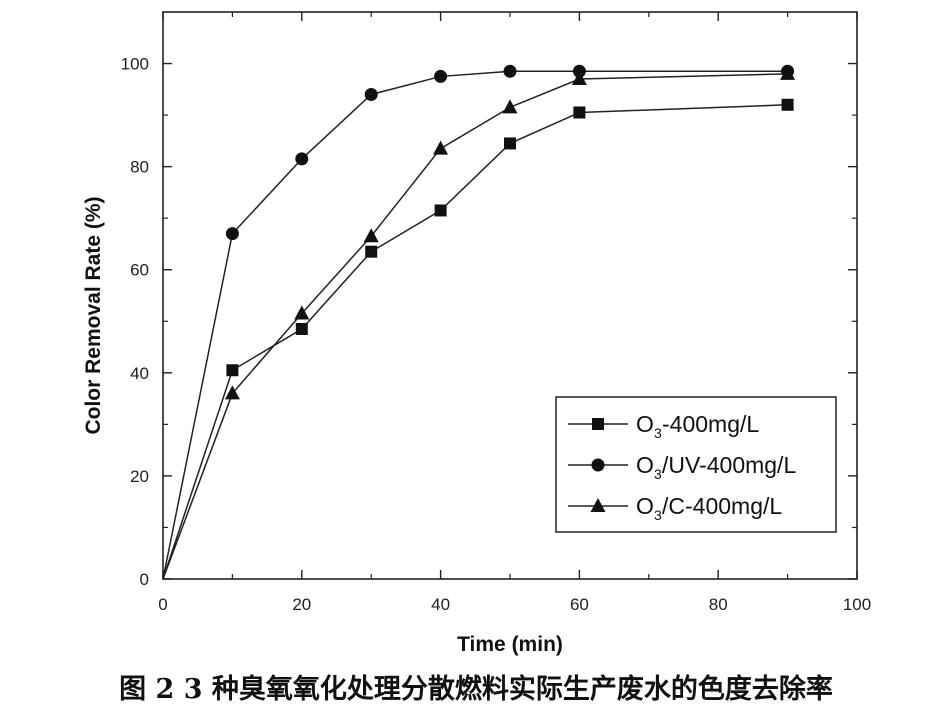 This screenshot has width=952, height=721. Describe the element at coordinates (718, 604) in the screenshot. I see `x-tick-label: 80` at that location.